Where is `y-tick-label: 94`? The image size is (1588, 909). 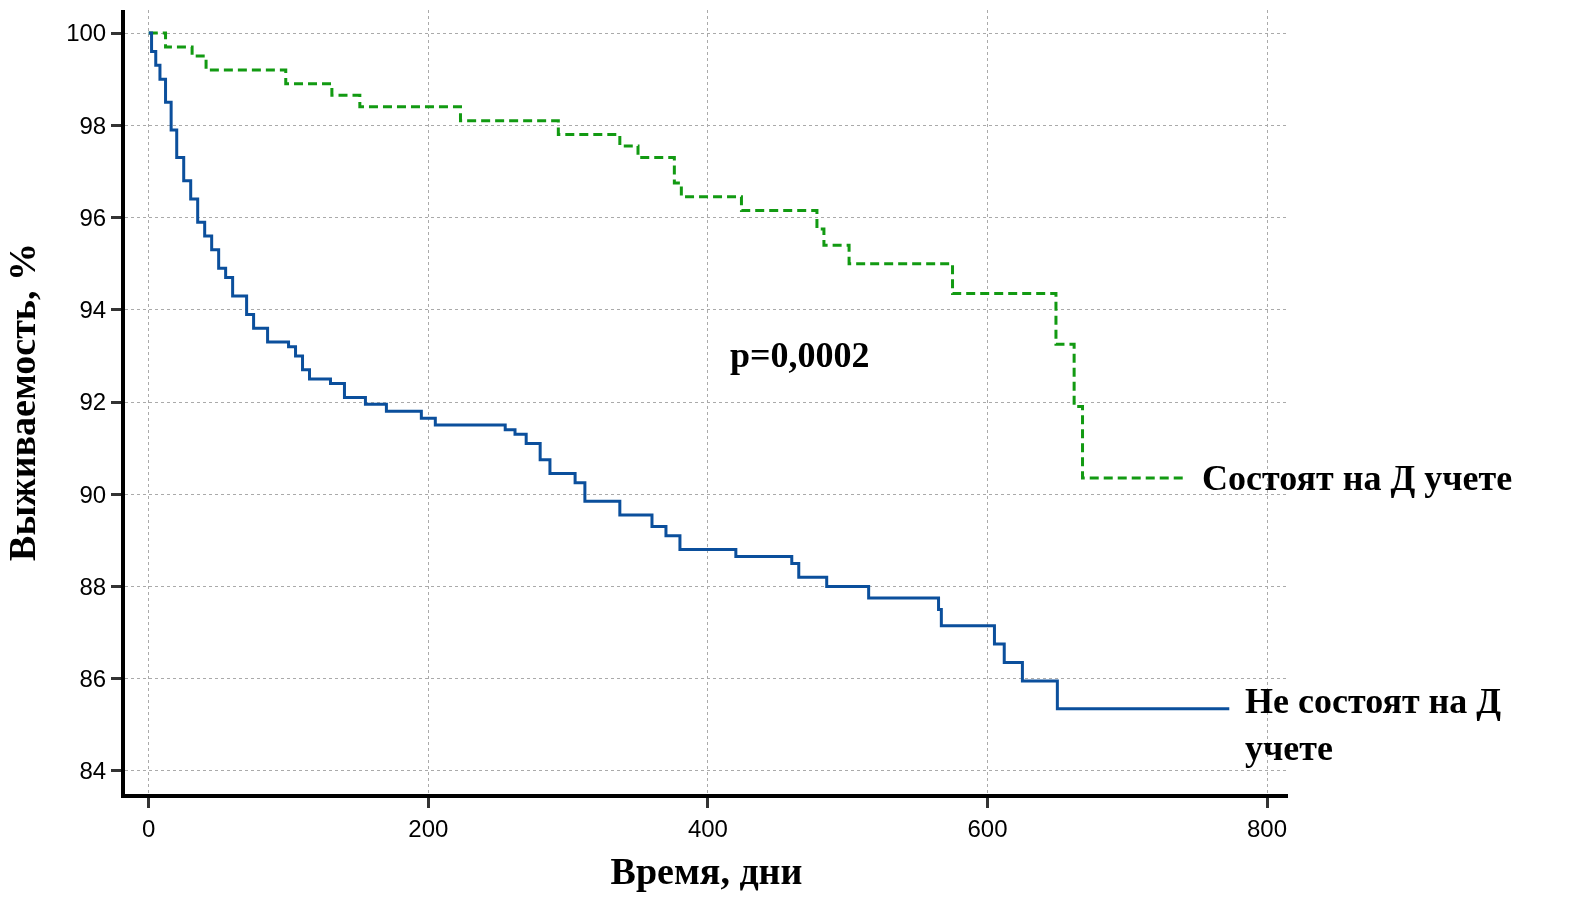 y-tick-label: 94 is located at coordinates (93, 310).